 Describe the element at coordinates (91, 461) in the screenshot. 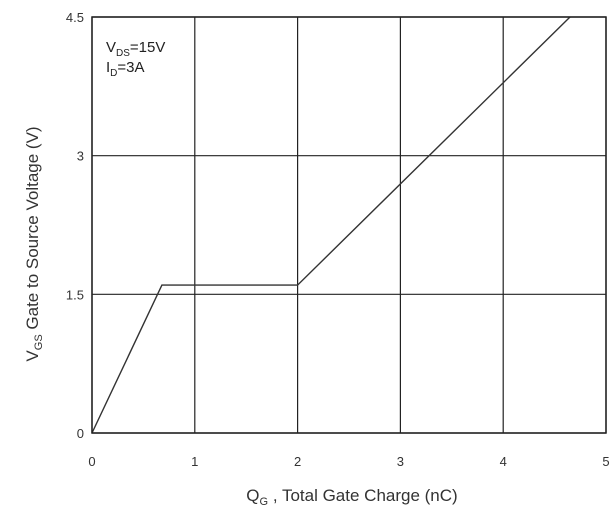

I see `x-tick-label: 0` at that location.